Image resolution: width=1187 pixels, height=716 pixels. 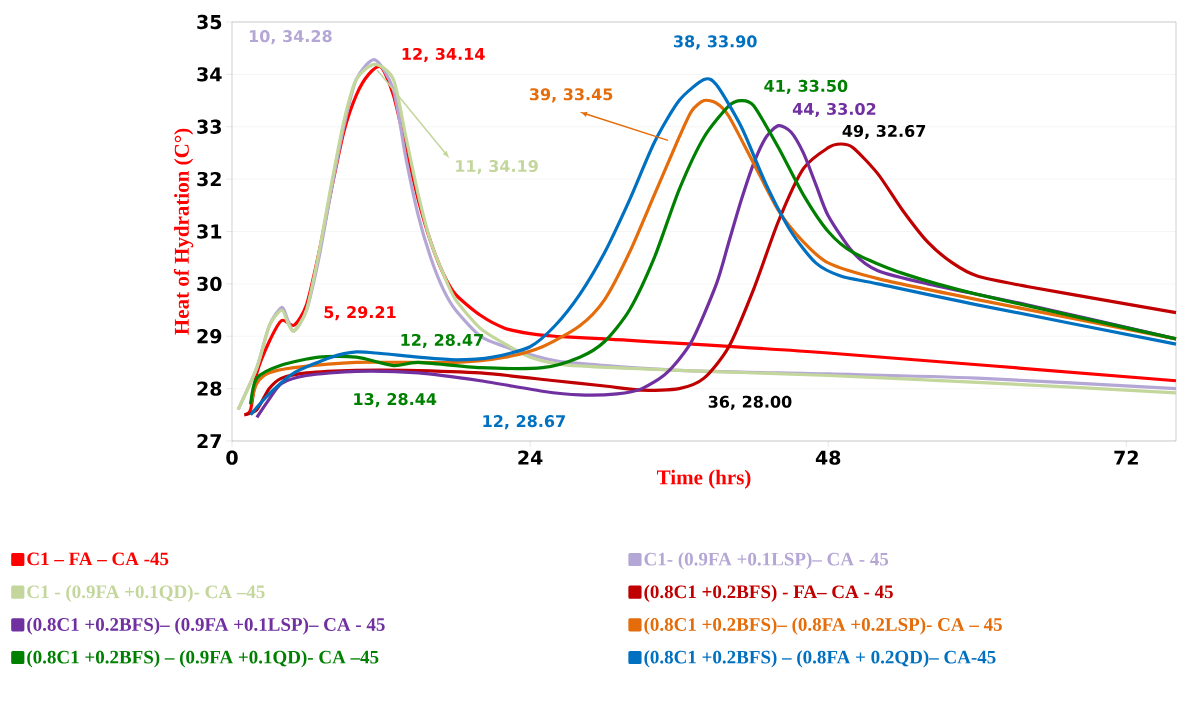 What do you see at coordinates (209, 231) in the screenshot?
I see `y-tick-label: 31` at bounding box center [209, 231].